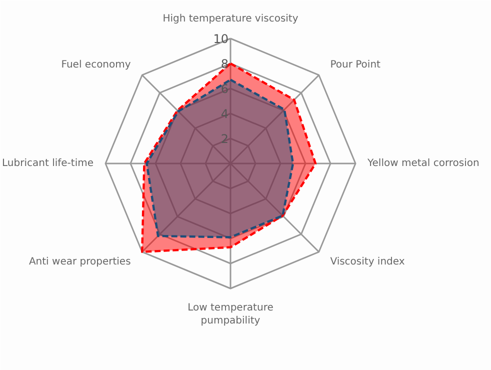 Image resolution: width=491 pixels, height=370 pixels. What do you see at coordinates (79, 262) in the screenshot?
I see `spoke-label: Anti wear properties` at bounding box center [79, 262].